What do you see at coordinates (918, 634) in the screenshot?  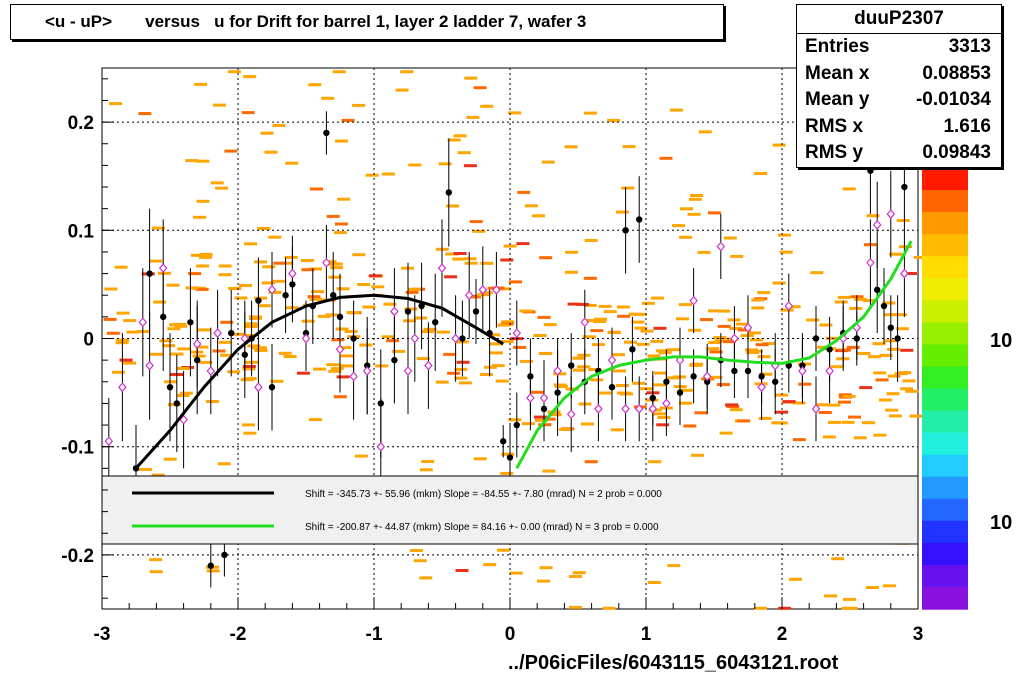 I see `x-tick-label: 3` at bounding box center [918, 634].